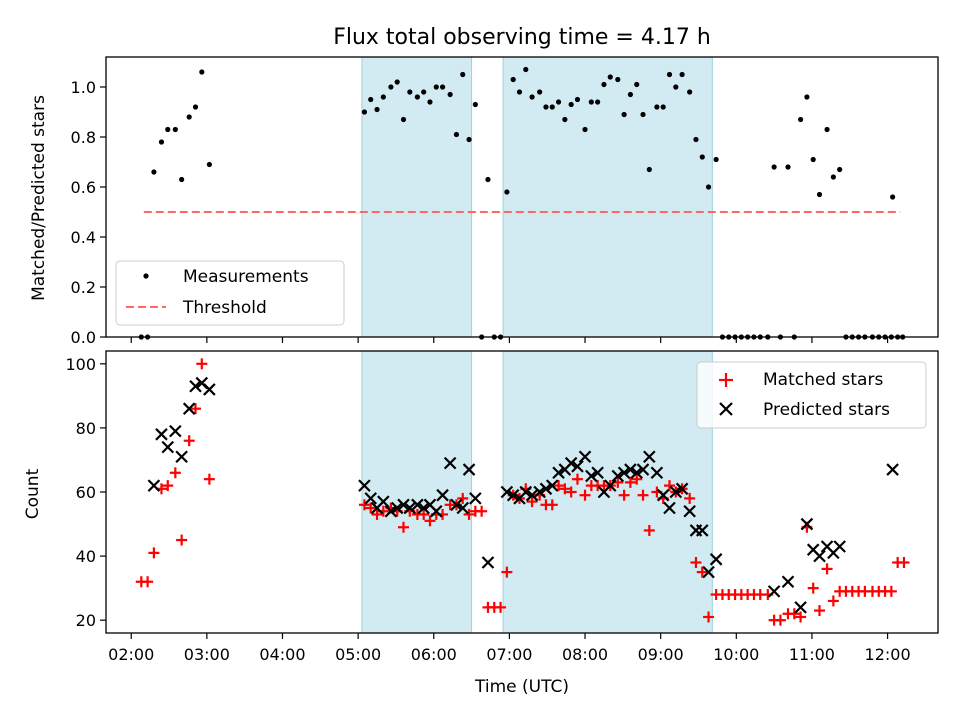 The height and width of the screenshot is (724, 960). What do you see at coordinates (736, 654) in the screenshot?
I see `x-tick-label: 10:00` at bounding box center [736, 654].